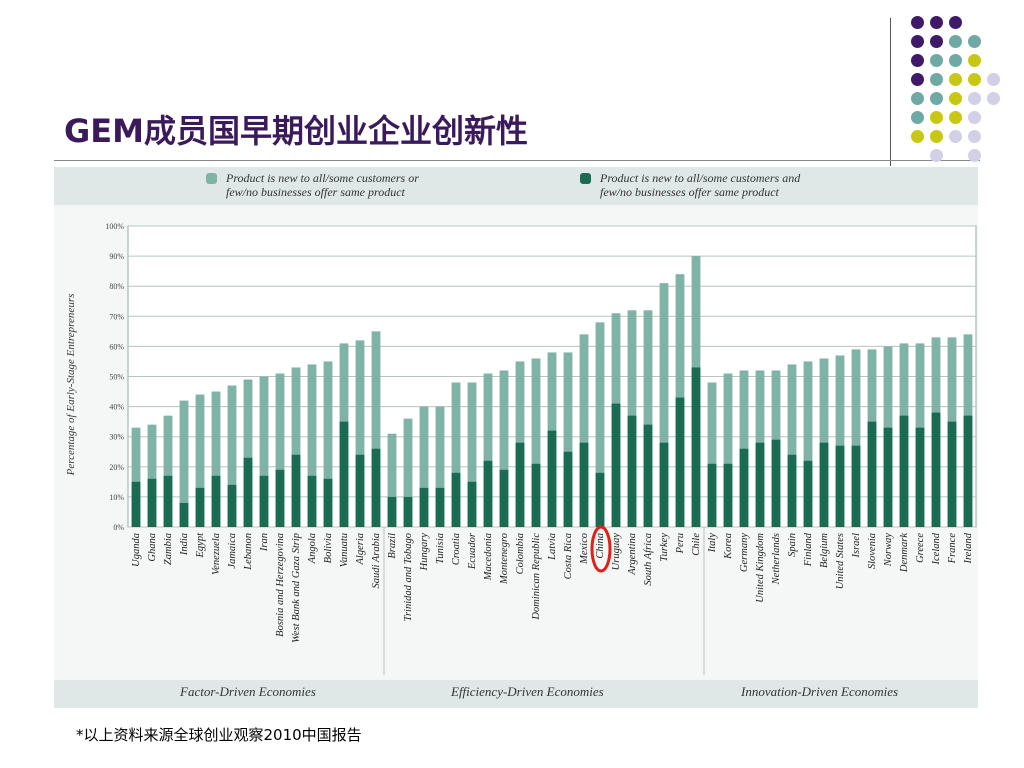 Image resolution: width=1024 pixels, height=768 pixels. I want to click on highlight-circle, so click(601, 549).